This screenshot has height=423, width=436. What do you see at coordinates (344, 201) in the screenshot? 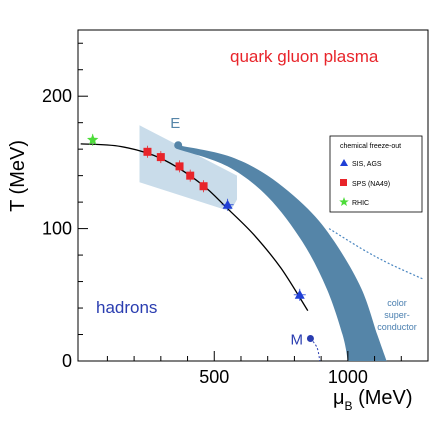
I see `legend-star-marker` at bounding box center [344, 201].